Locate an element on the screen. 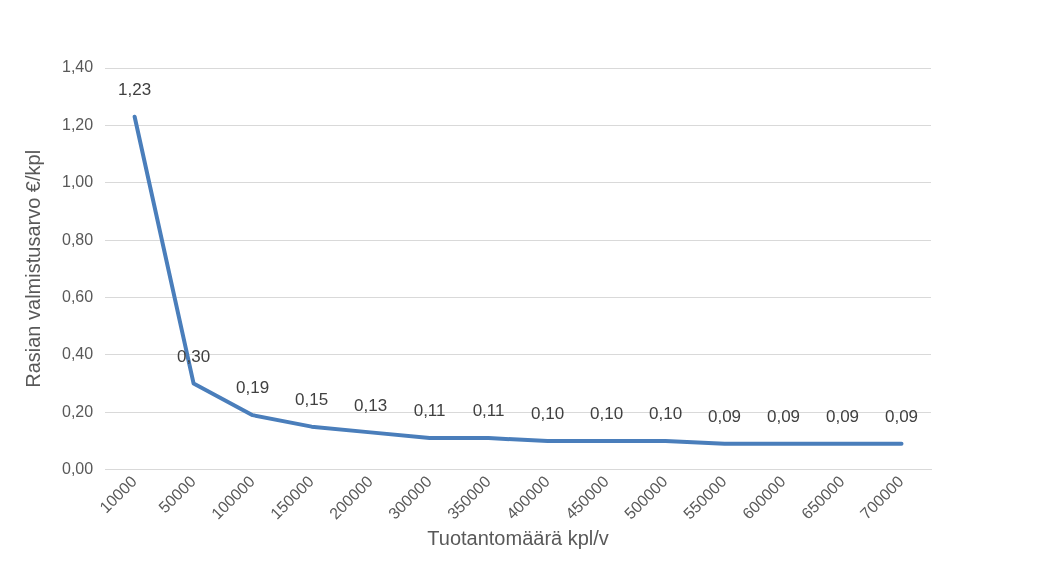 Image resolution: width=1059 pixels, height=564 pixels. data-label: 0,13 is located at coordinates (371, 405).